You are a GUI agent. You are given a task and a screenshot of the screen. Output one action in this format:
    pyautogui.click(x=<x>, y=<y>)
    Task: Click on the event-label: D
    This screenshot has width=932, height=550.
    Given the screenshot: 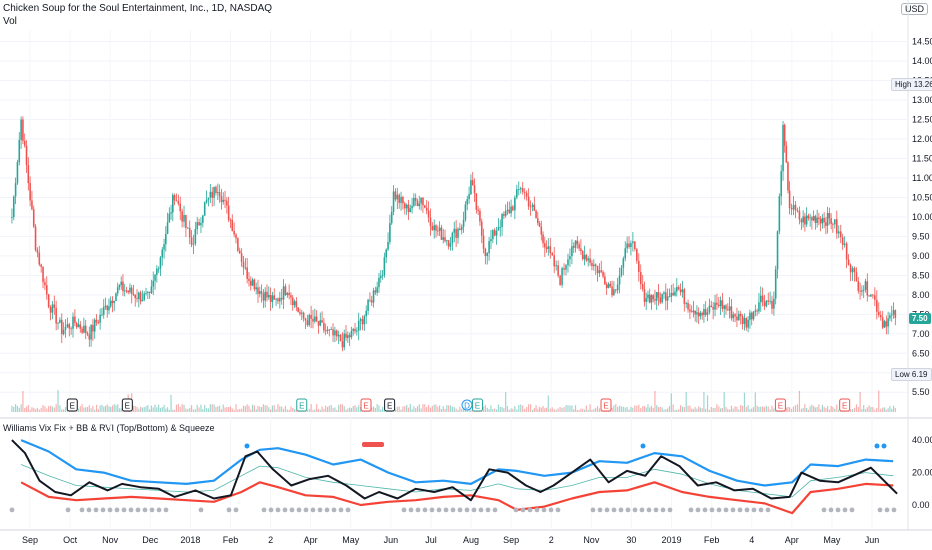 What is the action you would take?
    pyautogui.click(x=467, y=406)
    